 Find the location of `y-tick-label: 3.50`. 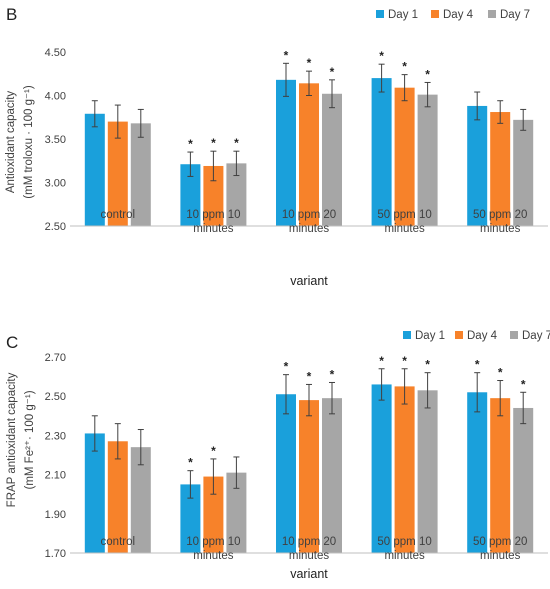

y-tick-label: 3.50 is located at coordinates (55, 140).